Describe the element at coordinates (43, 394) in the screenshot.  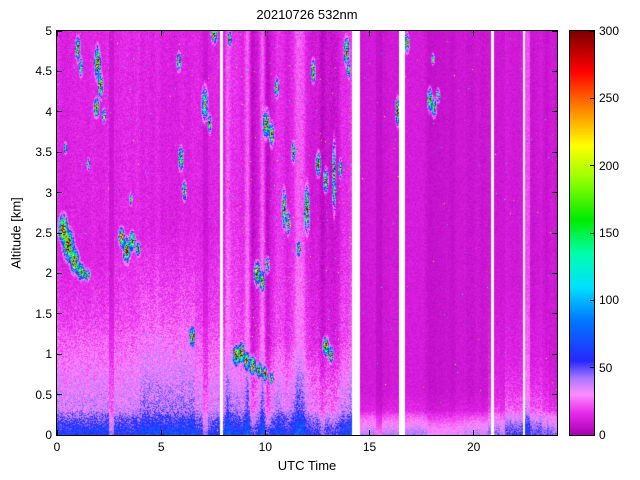
I see `y-tick-label: 0.5` at that location.